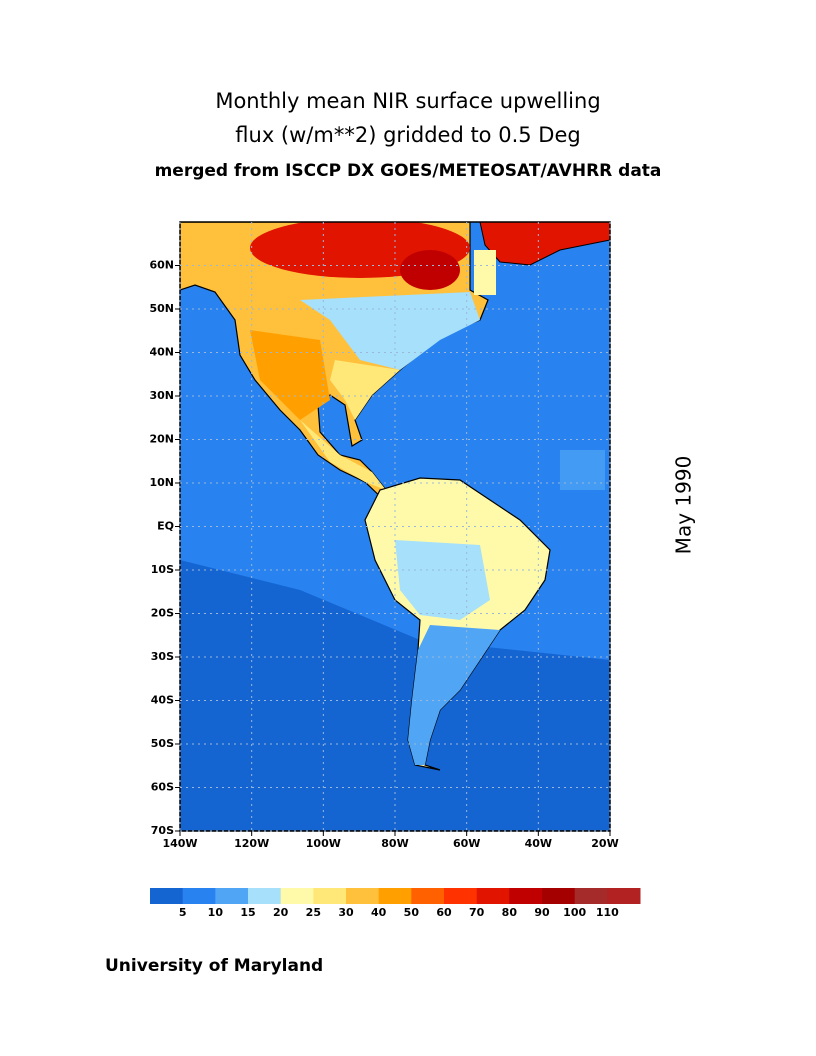 The height and width of the screenshot is (1056, 816). Describe the element at coordinates (162, 787) in the screenshot. I see `lat-tick-label: 60S` at that location.